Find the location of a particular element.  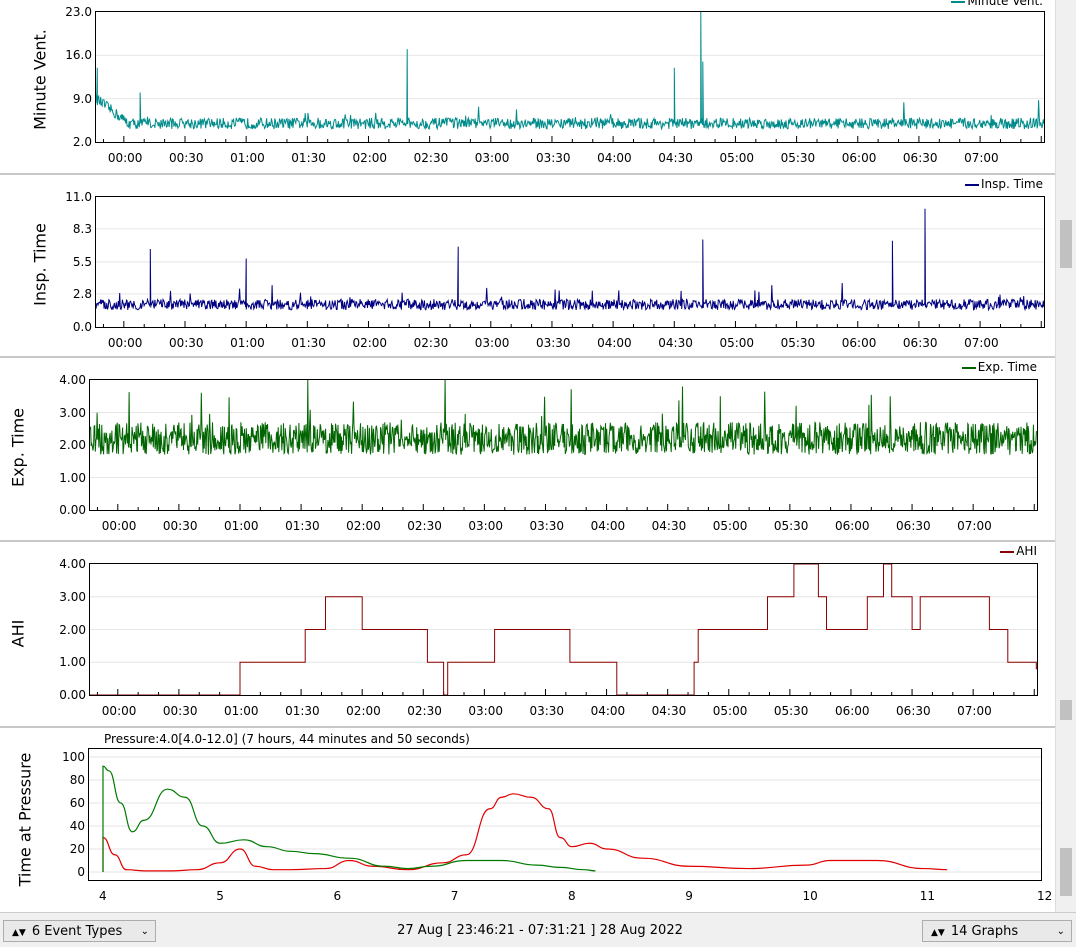

insp-time-line is located at coordinates (570, 260).